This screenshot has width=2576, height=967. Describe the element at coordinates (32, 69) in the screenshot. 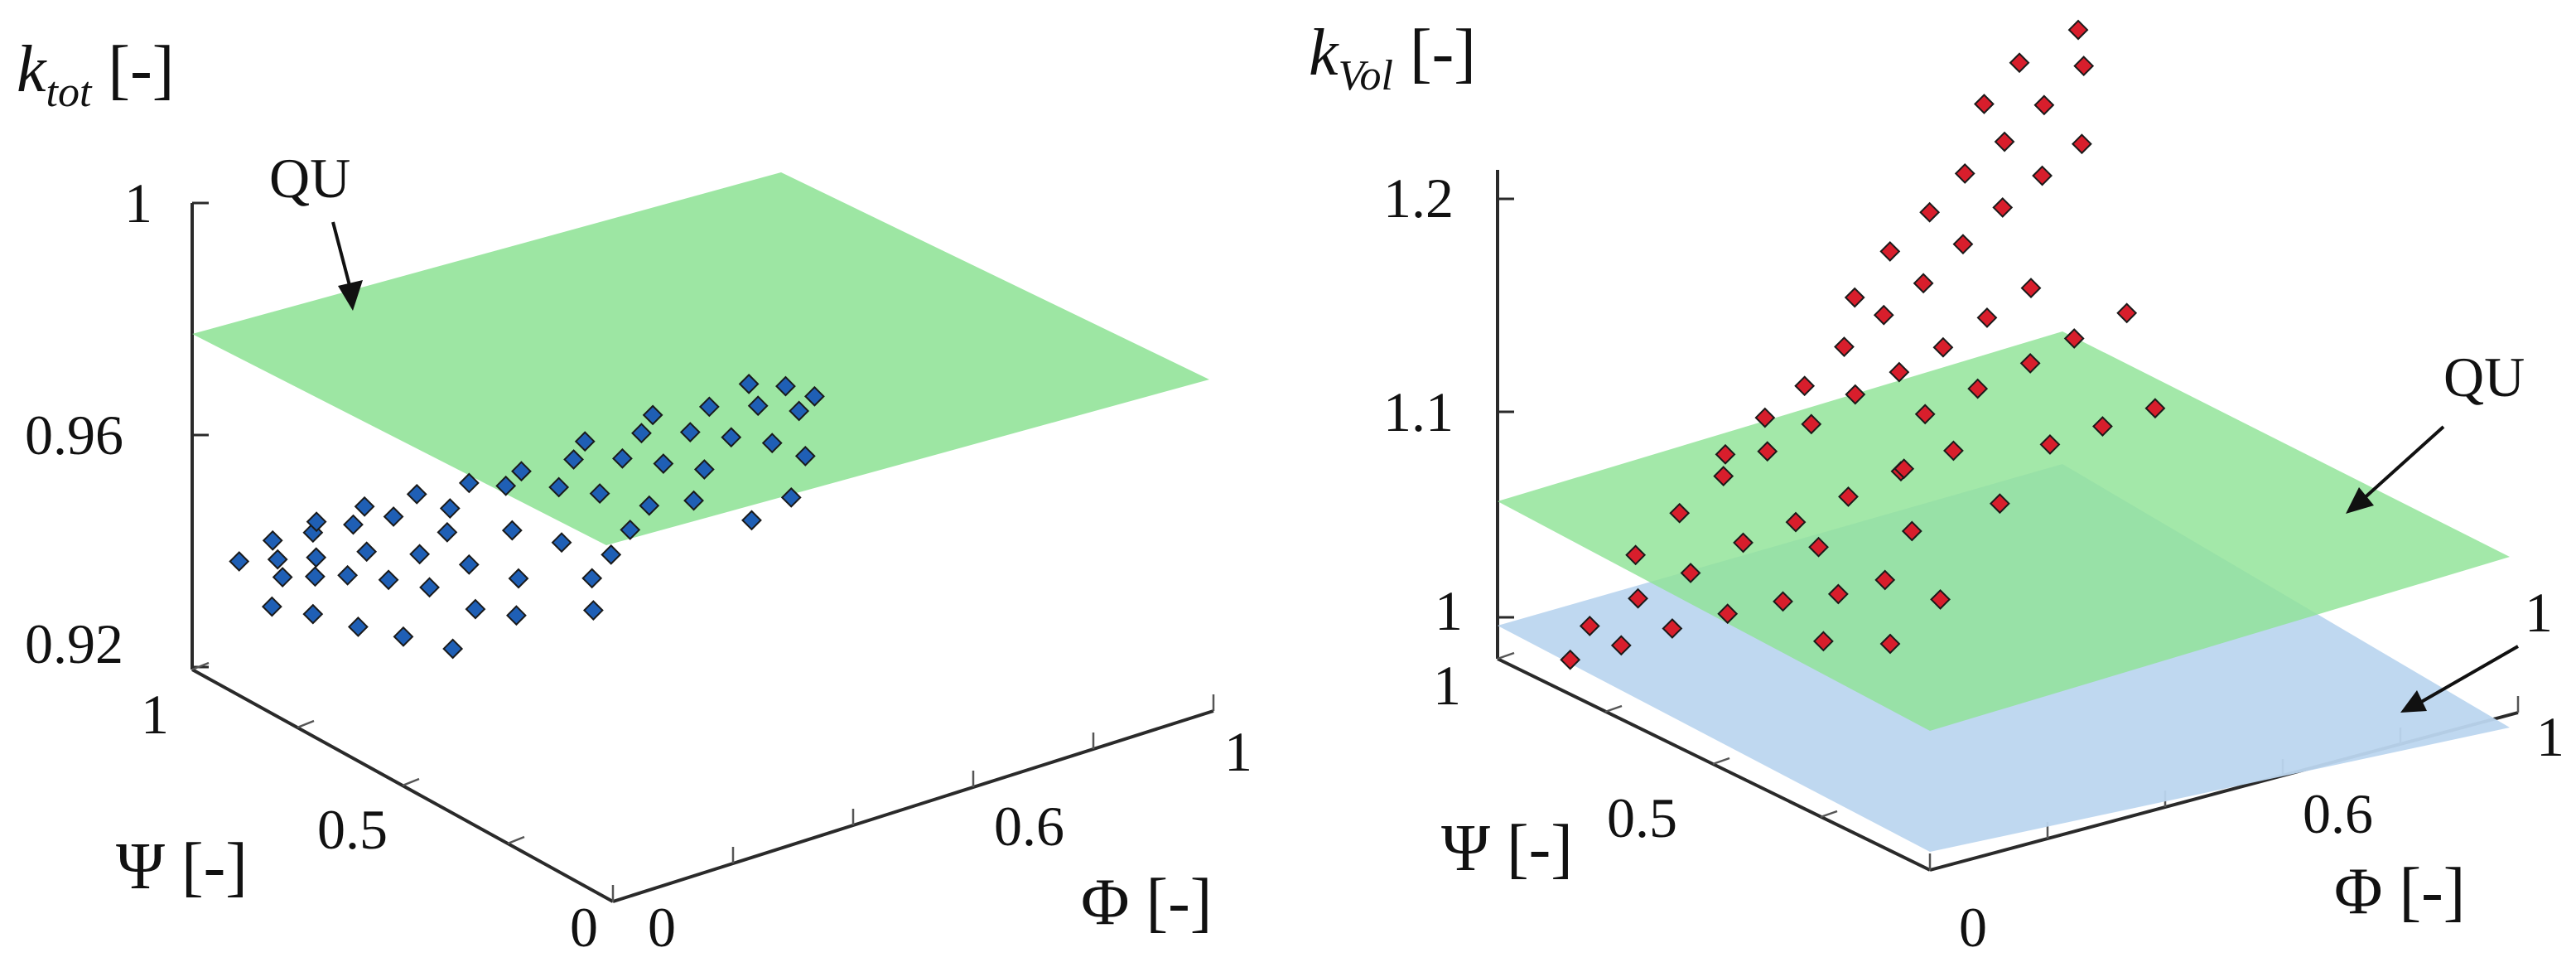

I see `left-z-title-main: k` at that location.